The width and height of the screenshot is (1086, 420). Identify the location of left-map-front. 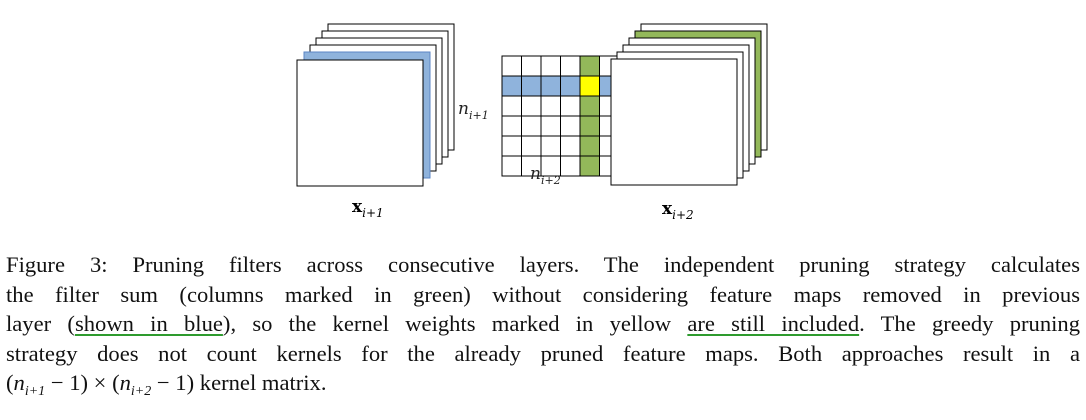
(360, 123).